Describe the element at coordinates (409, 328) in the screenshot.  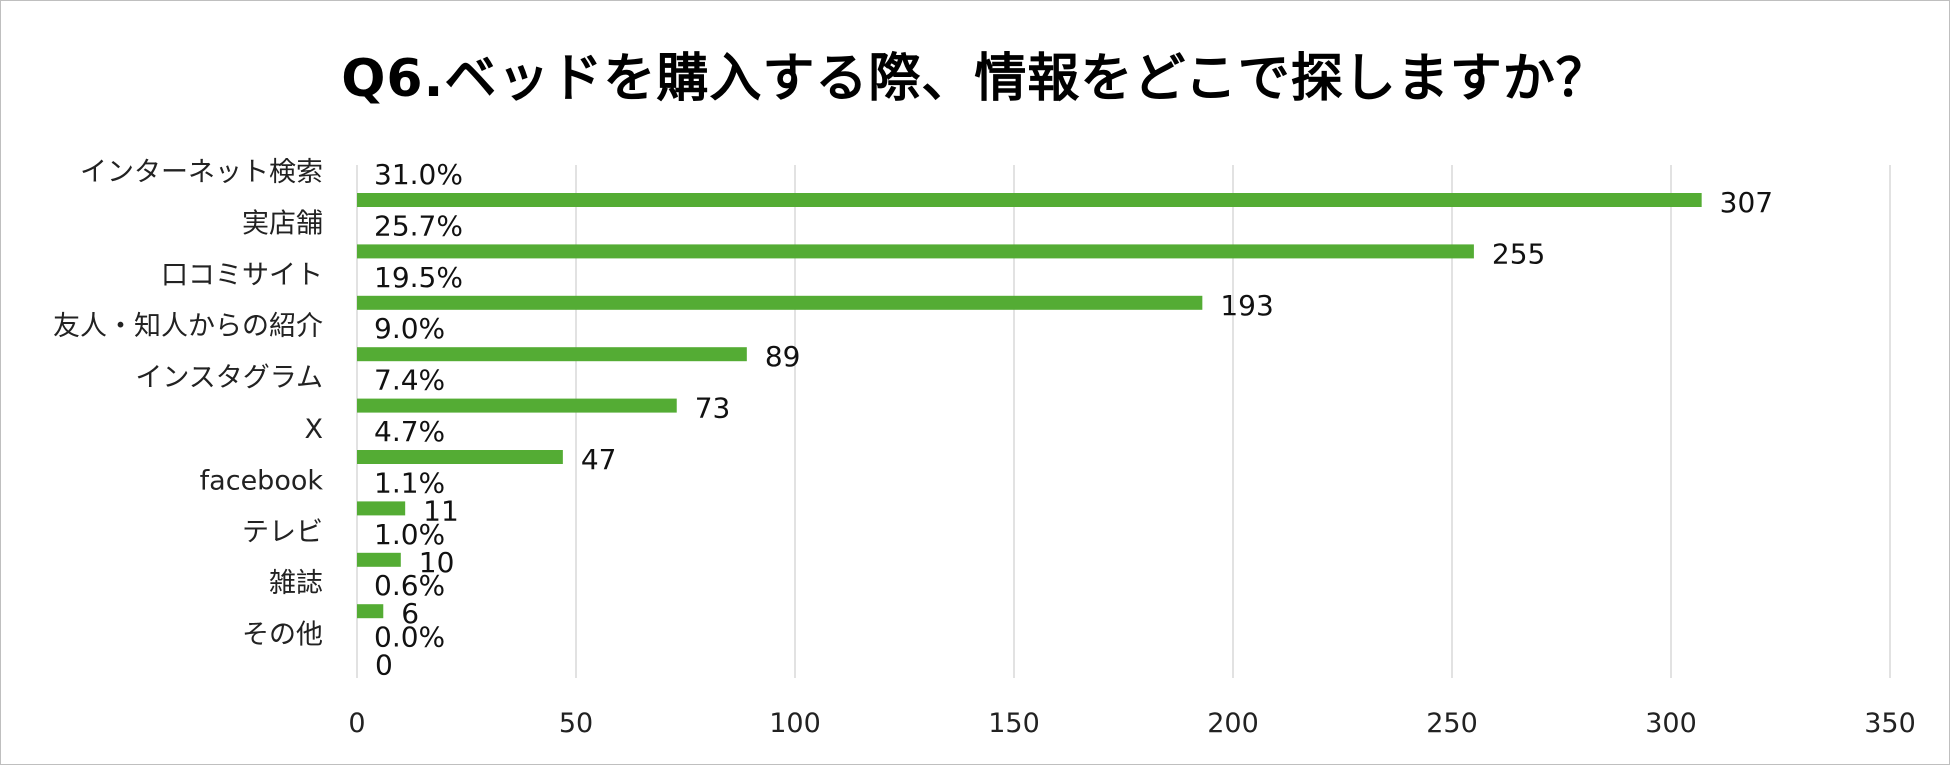
I see `percent-label: 9.0%` at that location.